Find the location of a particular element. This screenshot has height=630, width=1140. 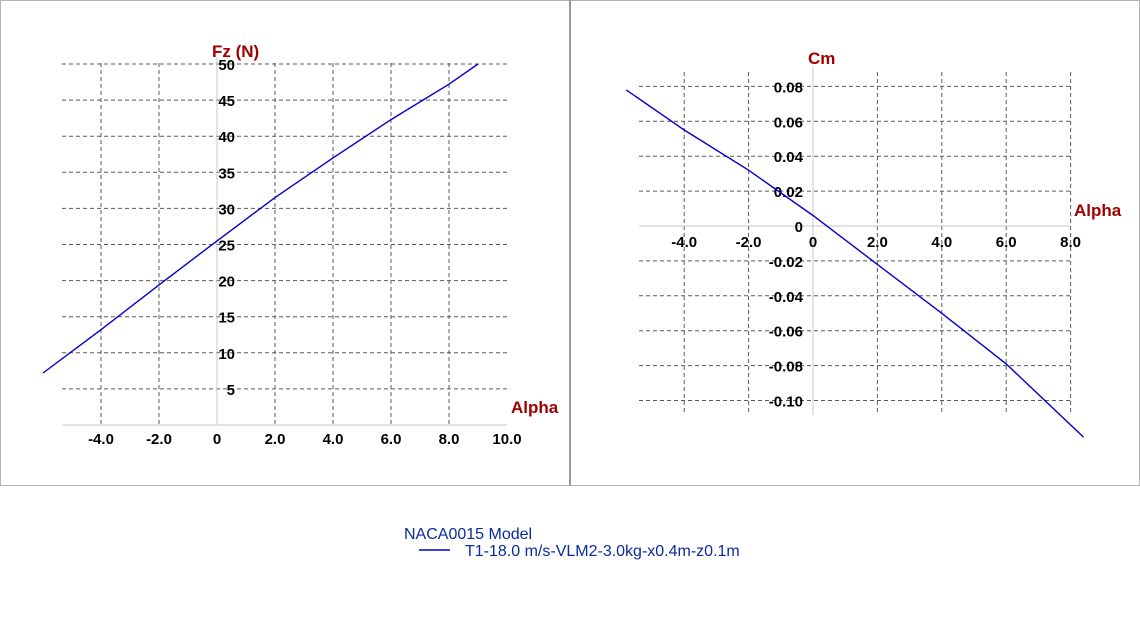

cm-y-tick-label: 0.02 is located at coordinates (788, 192).